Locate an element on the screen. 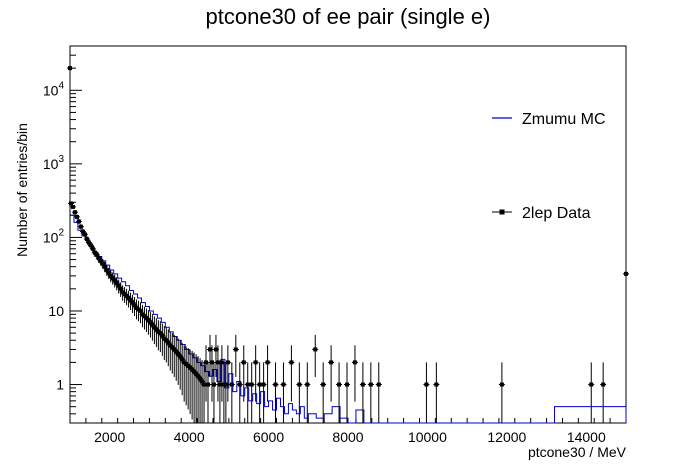 This screenshot has width=696, height=472. x-tick-label: 8000 is located at coordinates (347, 437).